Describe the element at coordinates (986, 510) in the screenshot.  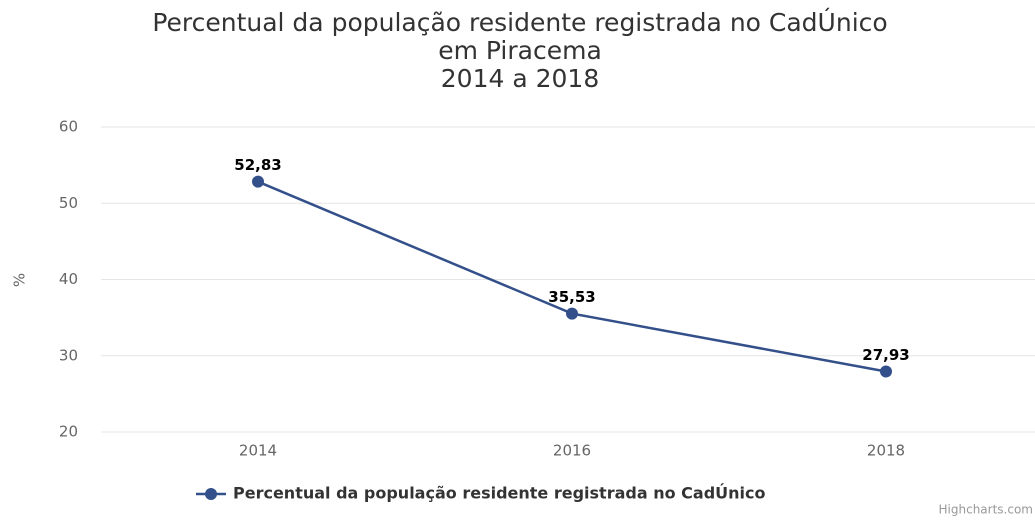
I see `credits: Highcharts.com` at that location.